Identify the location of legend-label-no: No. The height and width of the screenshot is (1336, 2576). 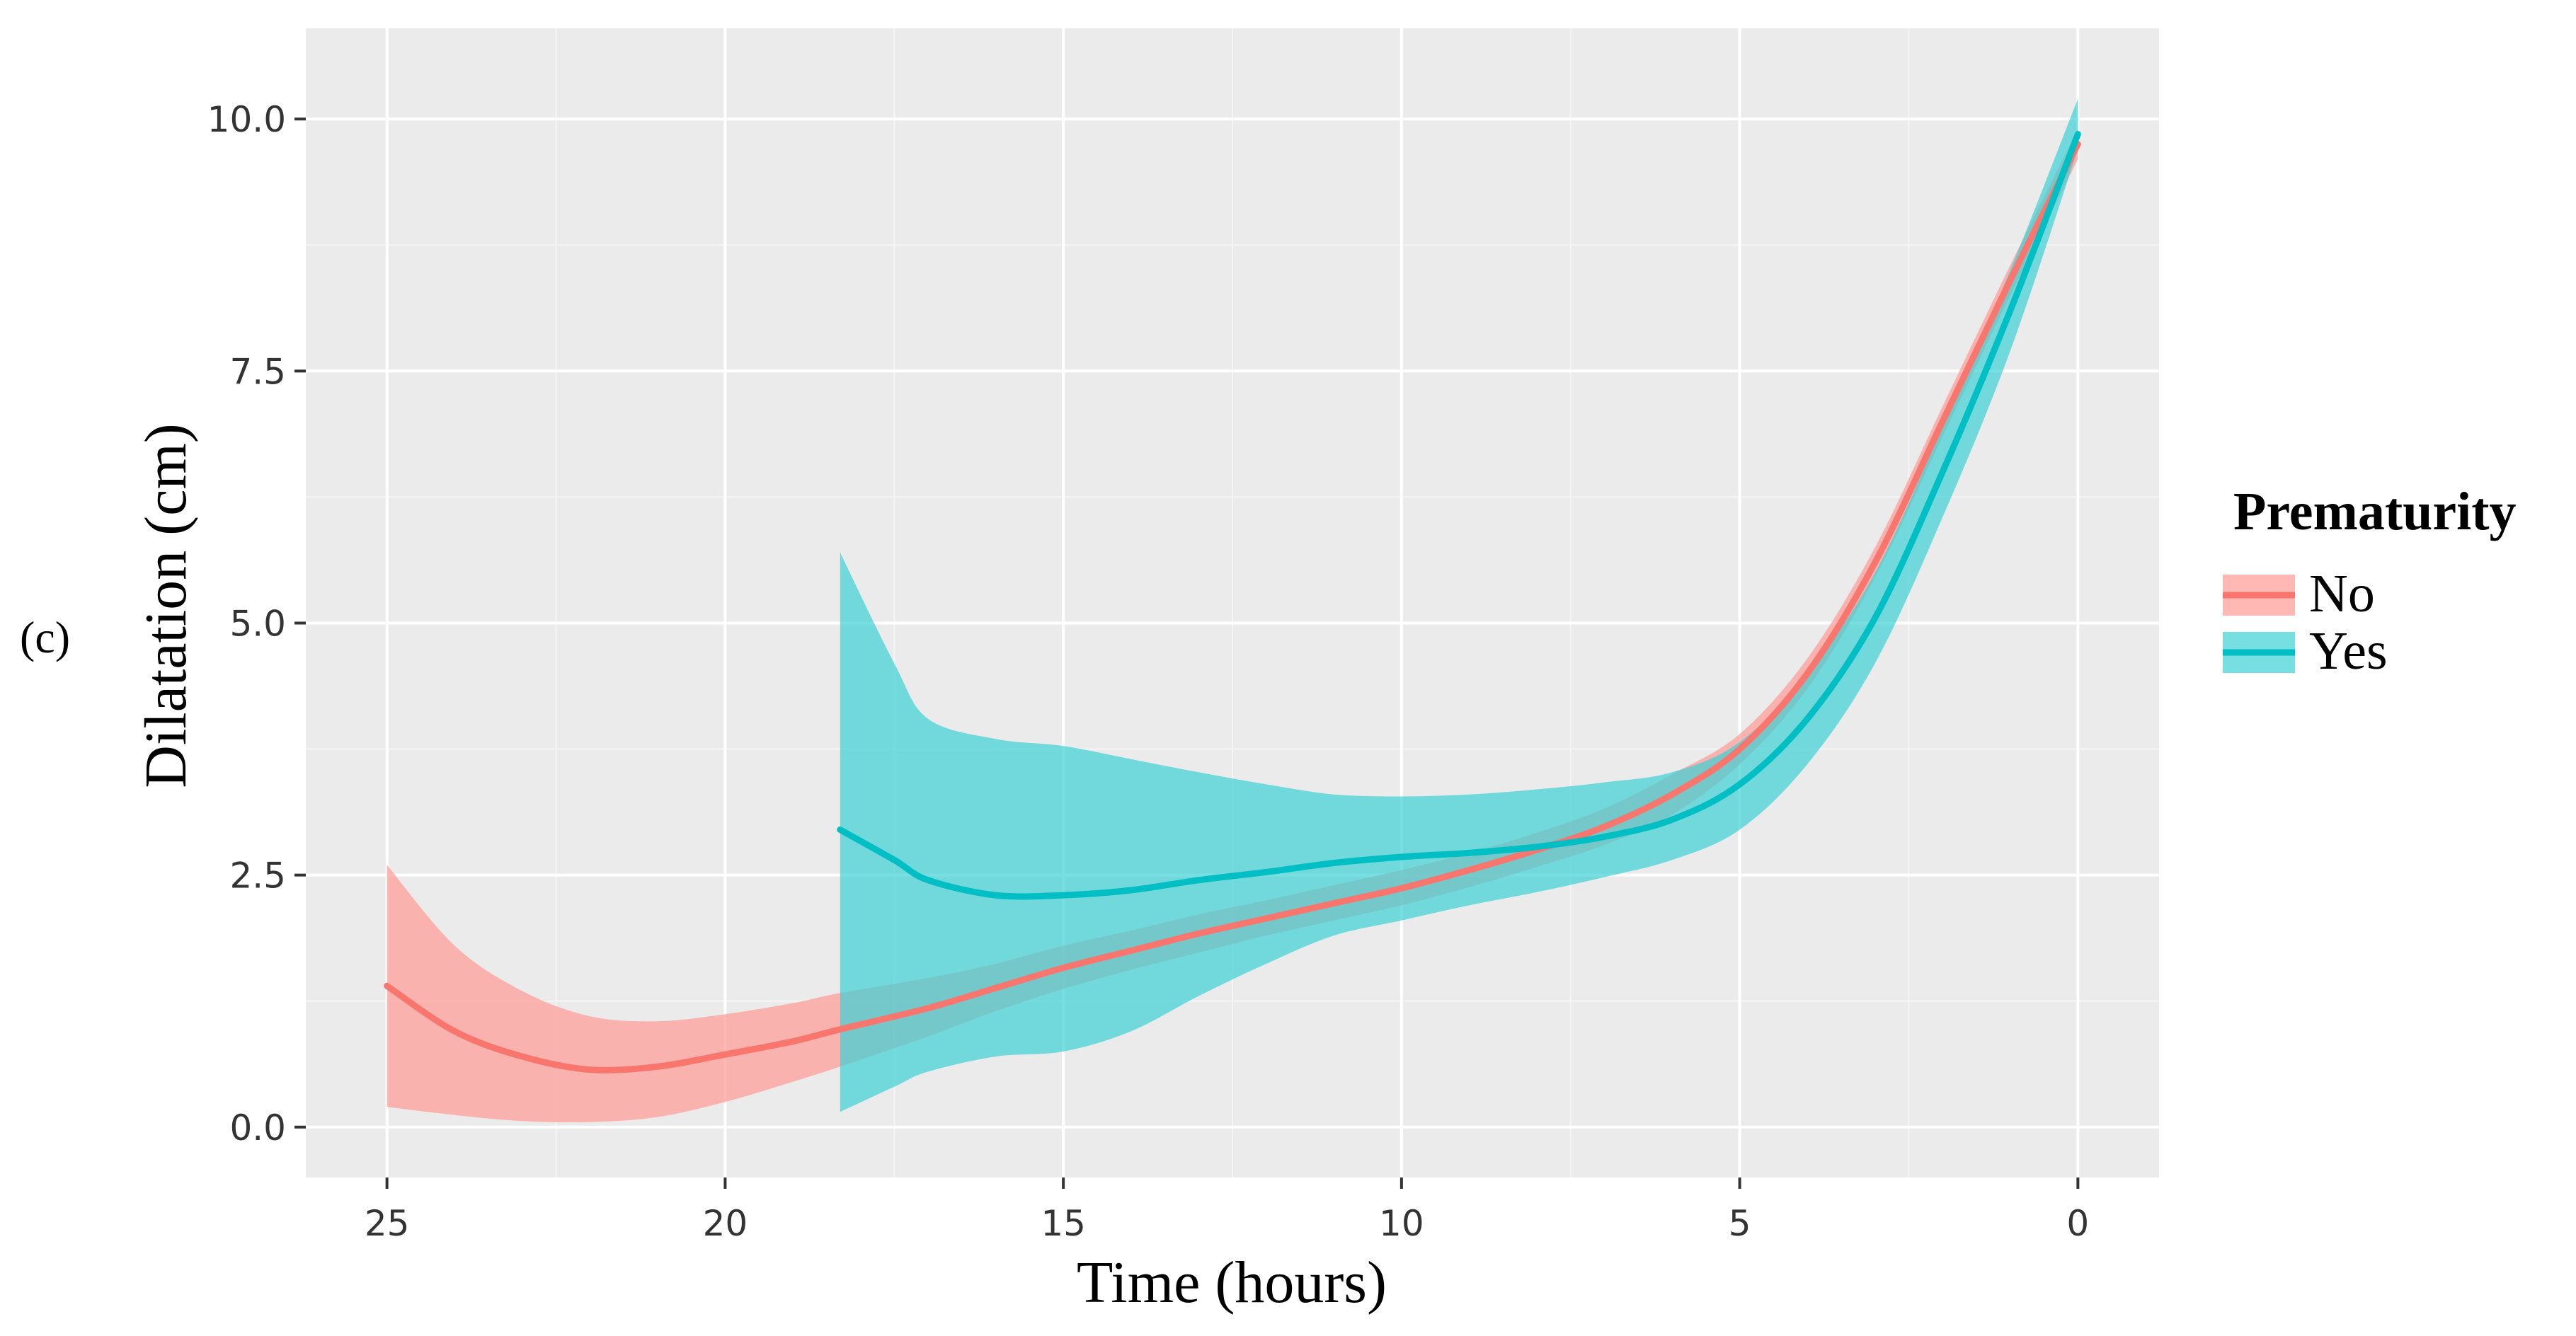
(2342, 593).